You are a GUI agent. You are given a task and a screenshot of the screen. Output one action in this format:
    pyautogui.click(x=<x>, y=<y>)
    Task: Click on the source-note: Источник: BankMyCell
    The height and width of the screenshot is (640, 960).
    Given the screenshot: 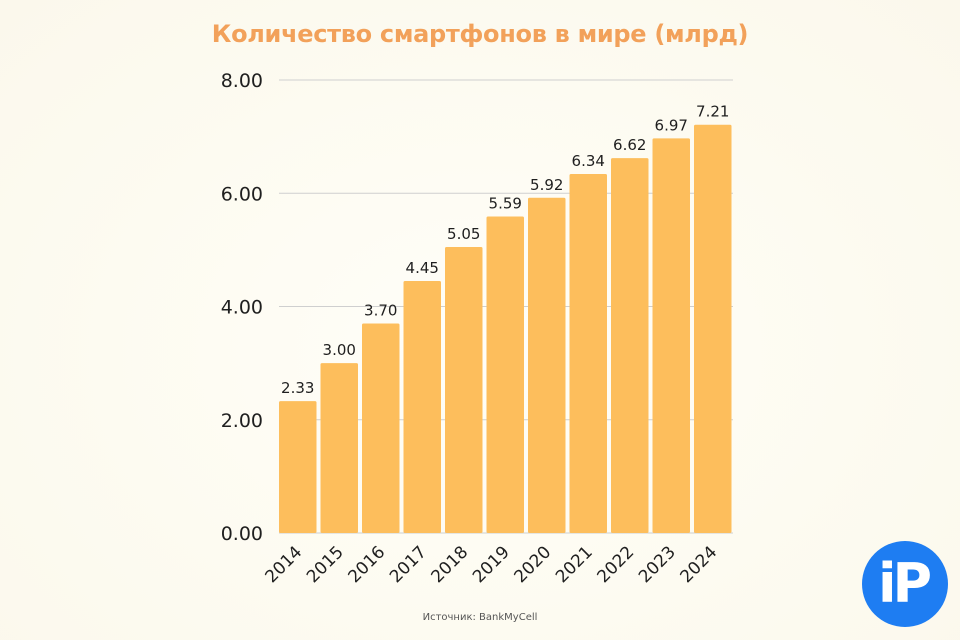 What is the action you would take?
    pyautogui.click(x=480, y=617)
    